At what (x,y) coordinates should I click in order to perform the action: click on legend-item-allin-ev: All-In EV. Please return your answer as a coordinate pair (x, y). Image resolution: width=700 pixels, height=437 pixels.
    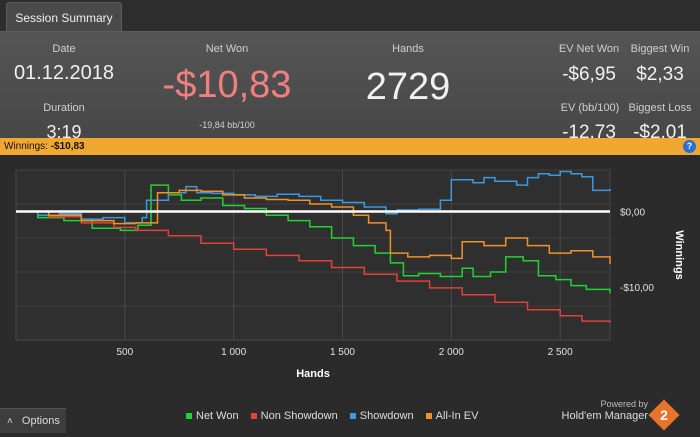
    Looking at the image, I should click on (452, 416).